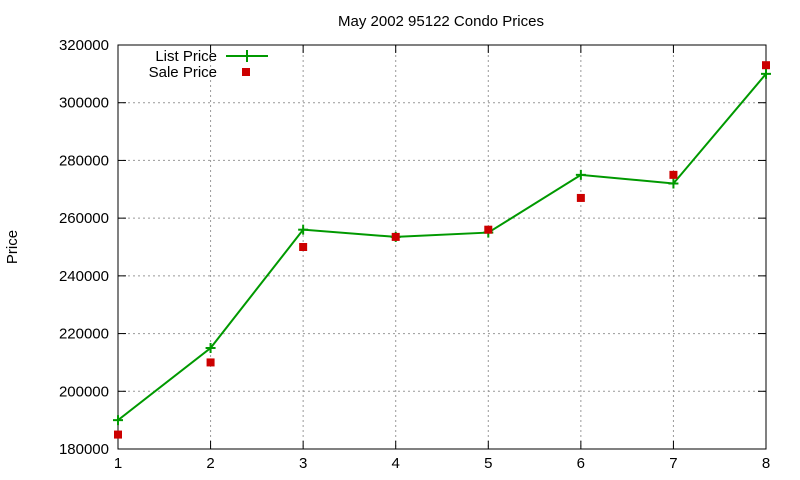 The image size is (800, 480). What do you see at coordinates (183, 72) in the screenshot?
I see `legend-label-sale-price: Sale Price` at bounding box center [183, 72].